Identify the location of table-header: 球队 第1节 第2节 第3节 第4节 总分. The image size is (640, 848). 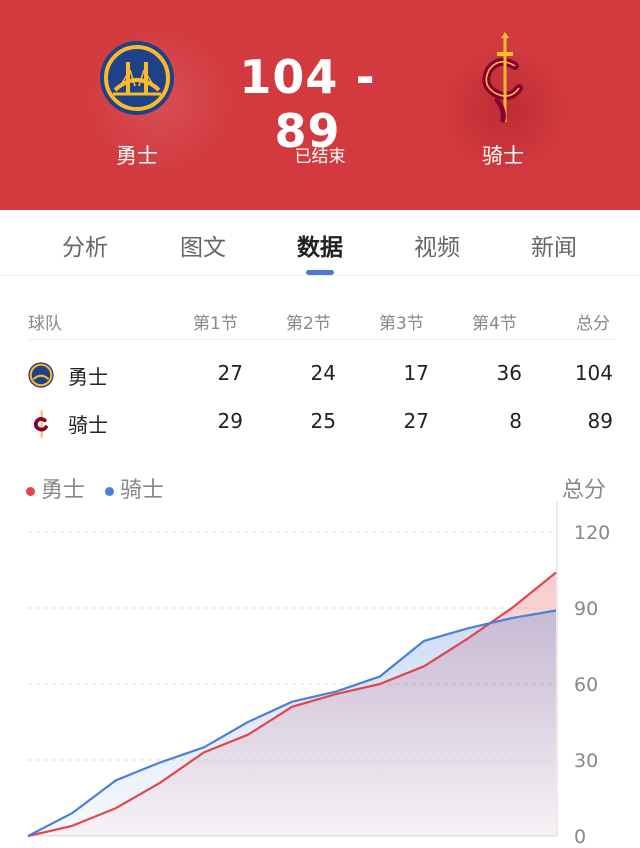
(321, 318).